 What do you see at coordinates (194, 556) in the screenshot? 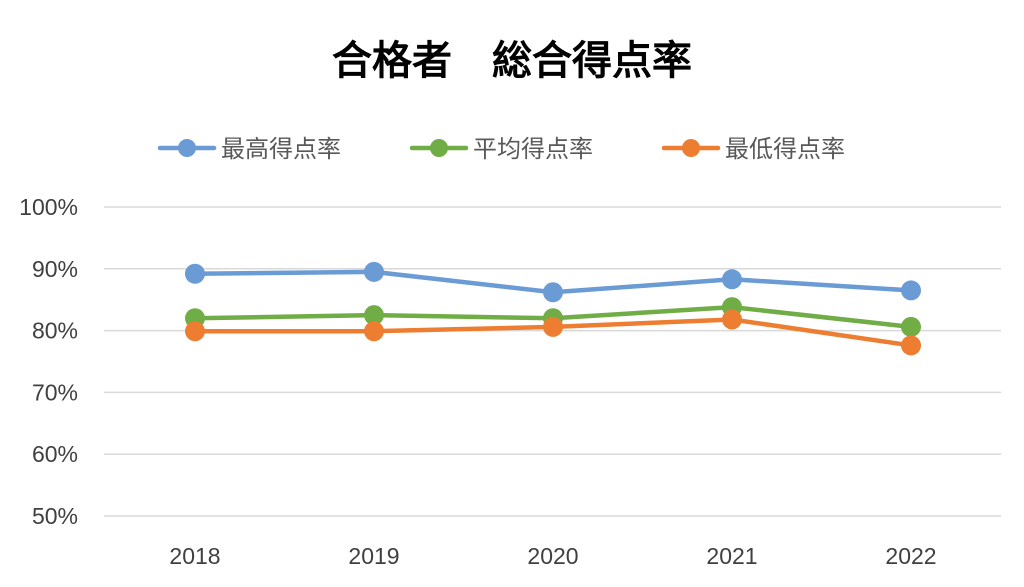
I see `x-tick-label: 2018` at bounding box center [194, 556].